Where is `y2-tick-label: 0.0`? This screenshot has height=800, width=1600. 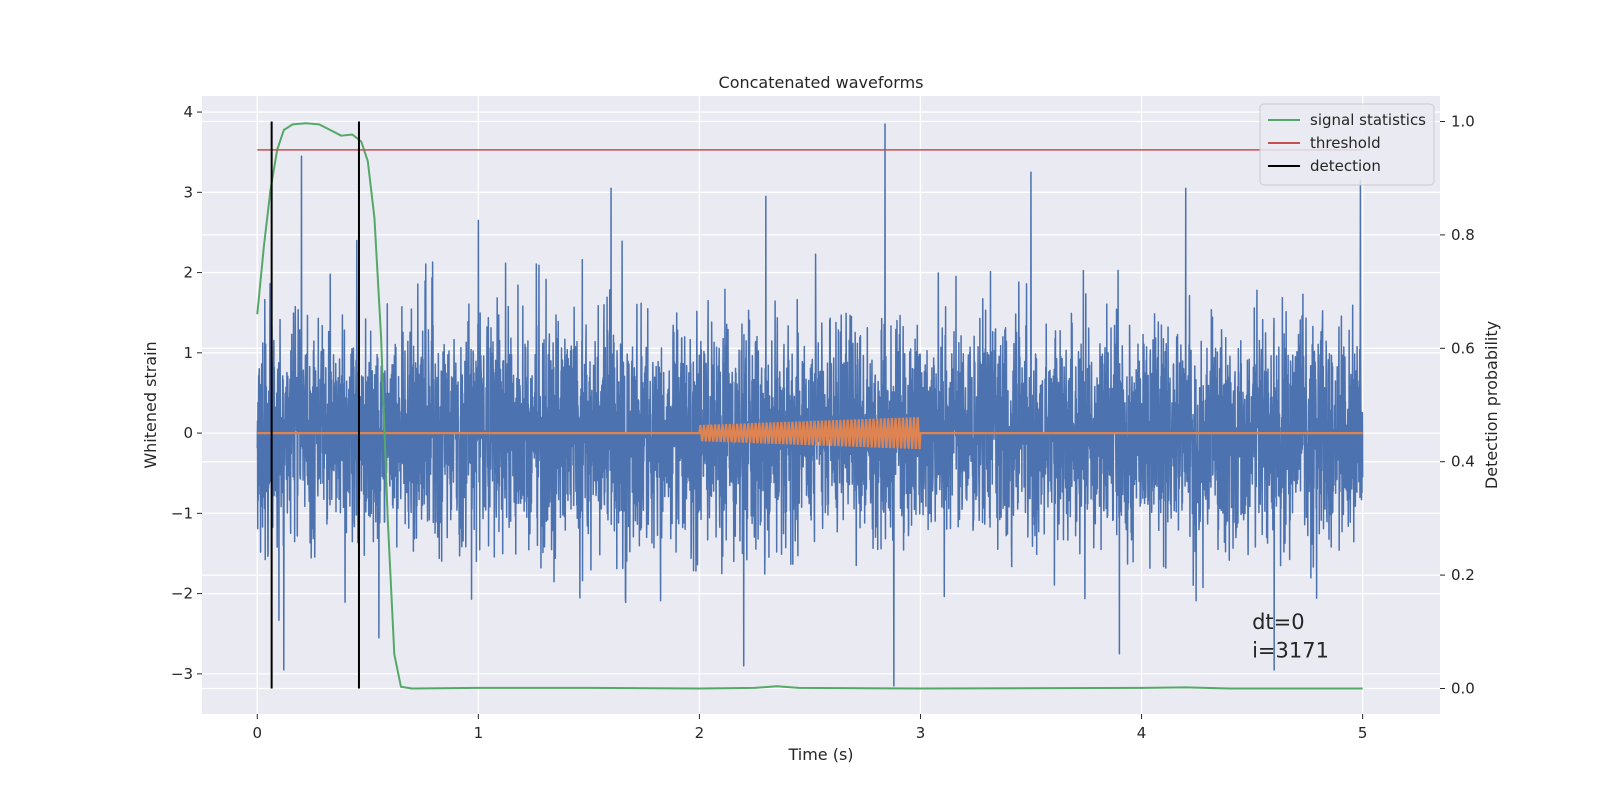
y2-tick-label: 0.0 is located at coordinates (1463, 688).